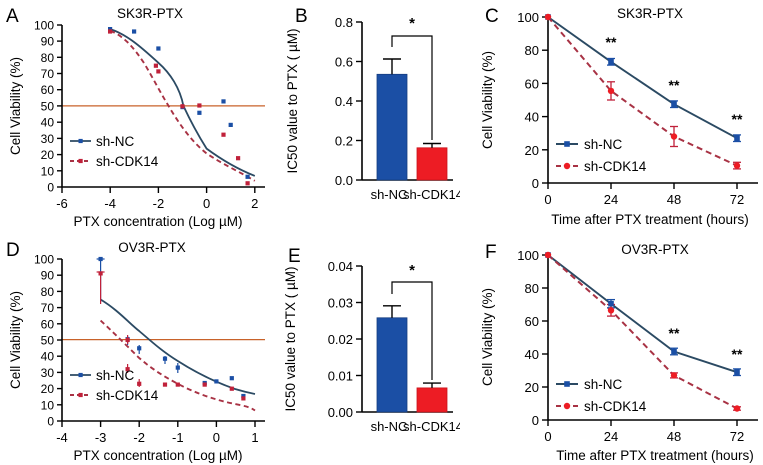  I want to click on panel-e-y-ticks, so click(359, 339).